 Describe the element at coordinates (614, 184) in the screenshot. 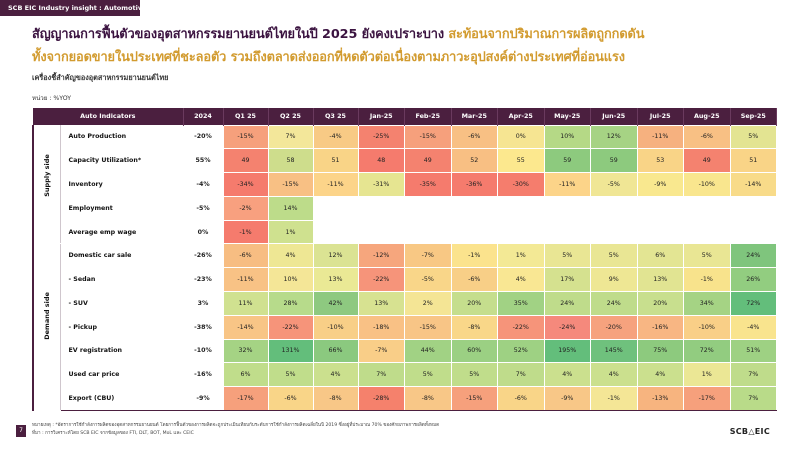

I see `value-cell: -5%` at that location.